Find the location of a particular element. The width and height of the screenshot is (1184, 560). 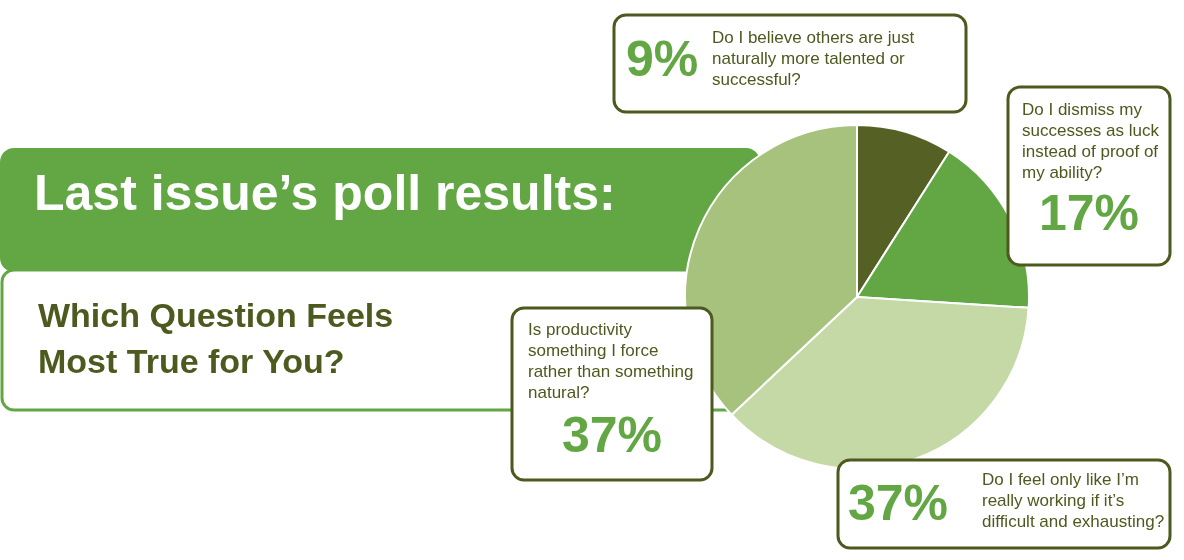

data-label: 9% is located at coordinates (662, 59).